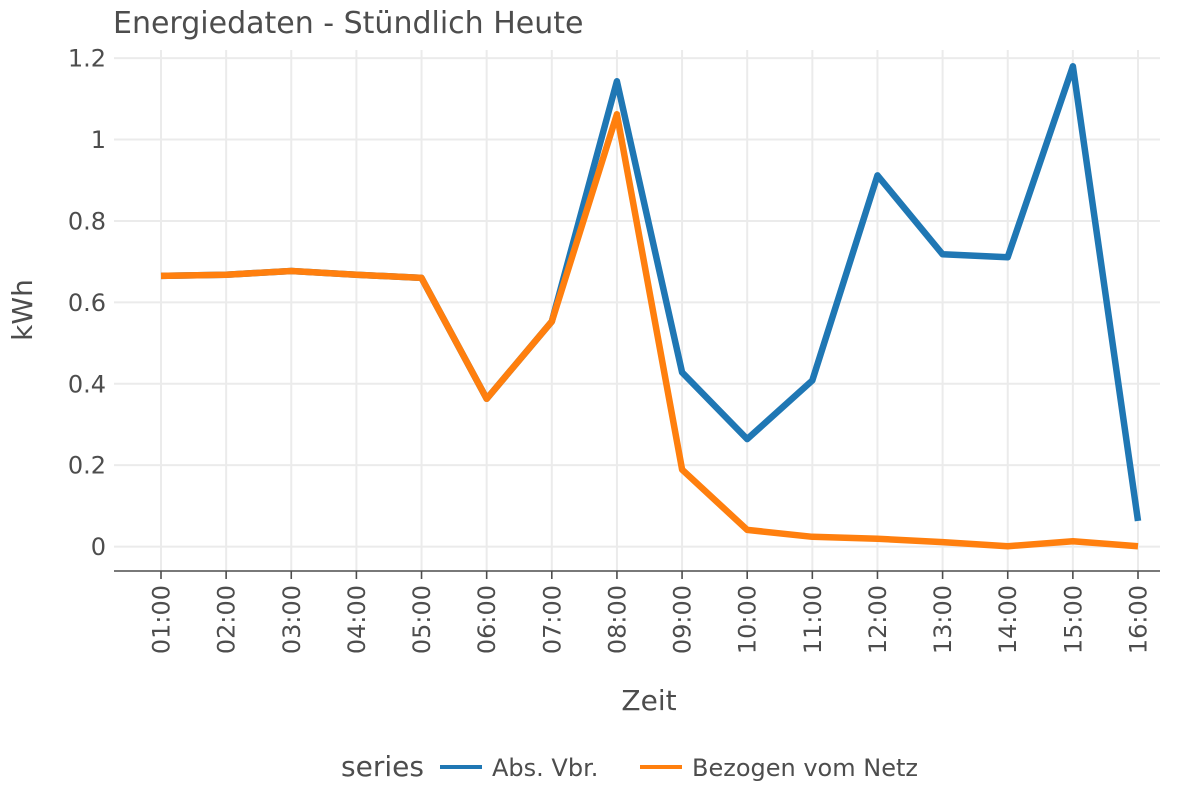 The height and width of the screenshot is (800, 1200). Describe the element at coordinates (87, 384) in the screenshot. I see `y-tick-label: 0.4` at that location.